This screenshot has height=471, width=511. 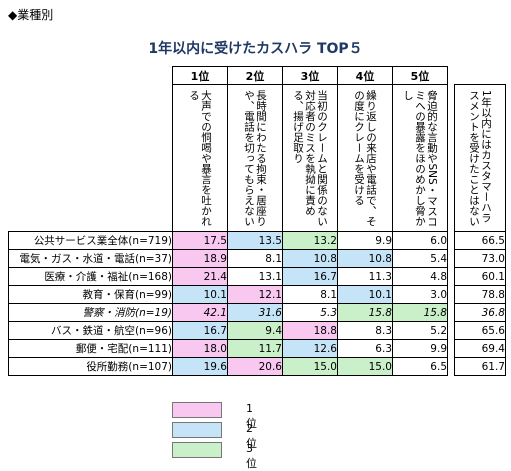 What do you see at coordinates (200, 276) in the screenshot?
I see `value-cell: 21.4` at bounding box center [200, 276].